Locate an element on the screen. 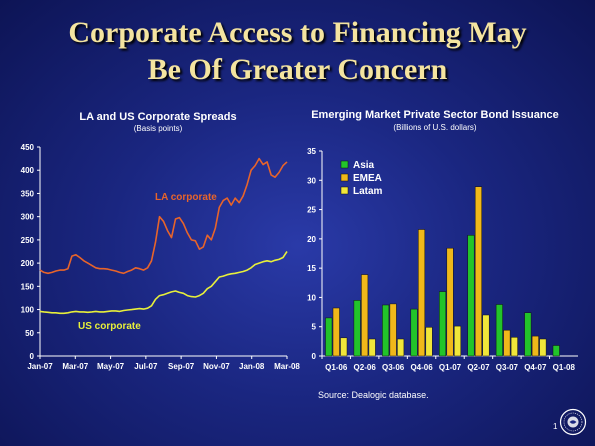  bar-chart-x-tick-label: Q4-07 is located at coordinates (535, 367).